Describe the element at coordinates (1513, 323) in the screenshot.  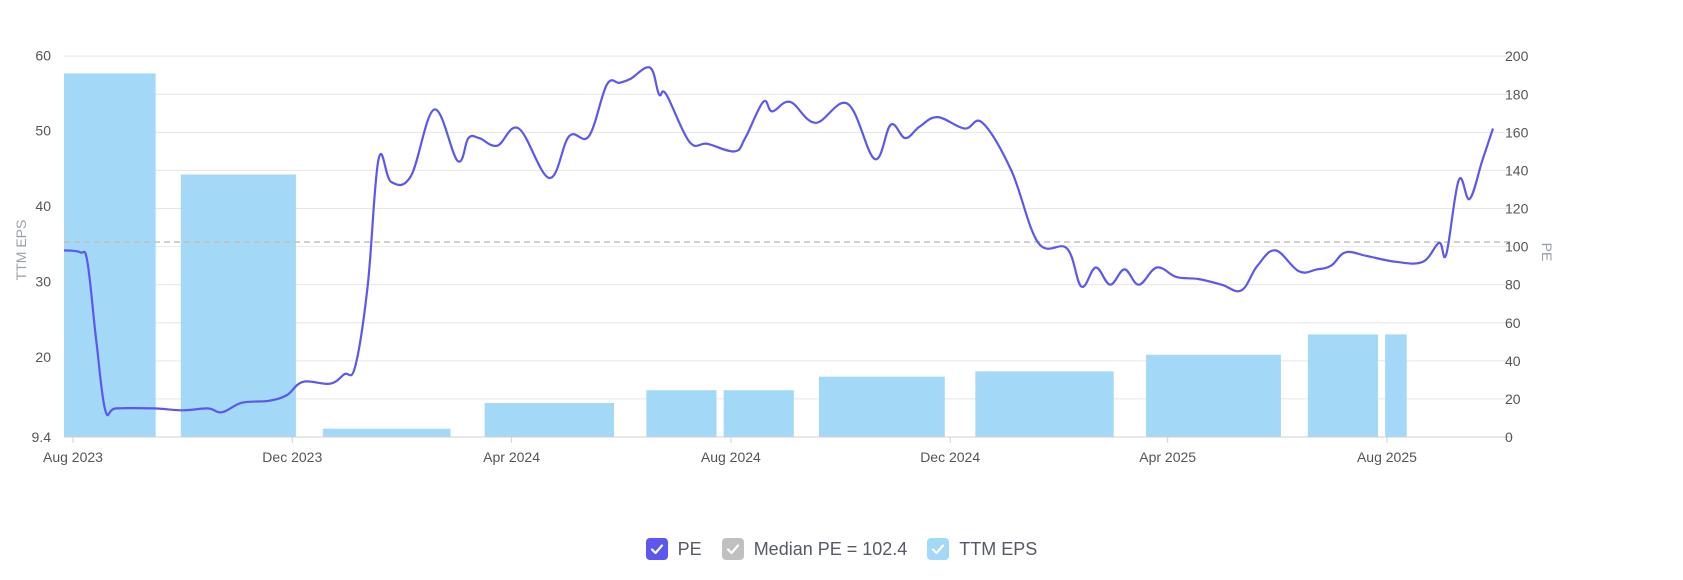
I see `right-axis-tick: 60` at that location.